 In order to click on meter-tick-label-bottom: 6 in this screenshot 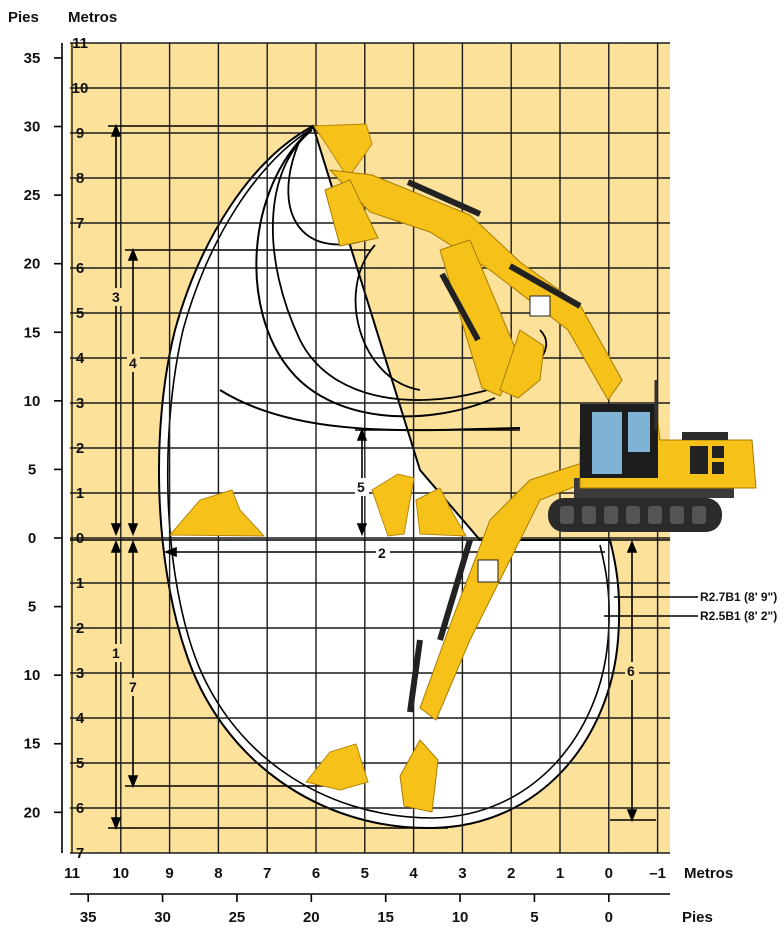, I will do `click(316, 873)`.